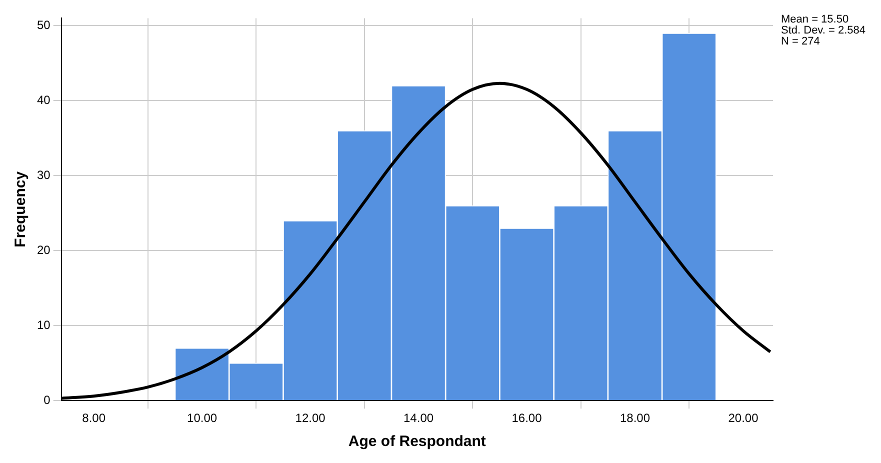  Describe the element at coordinates (417, 441) in the screenshot. I see `x-axis-title: Age of Respondant` at that location.